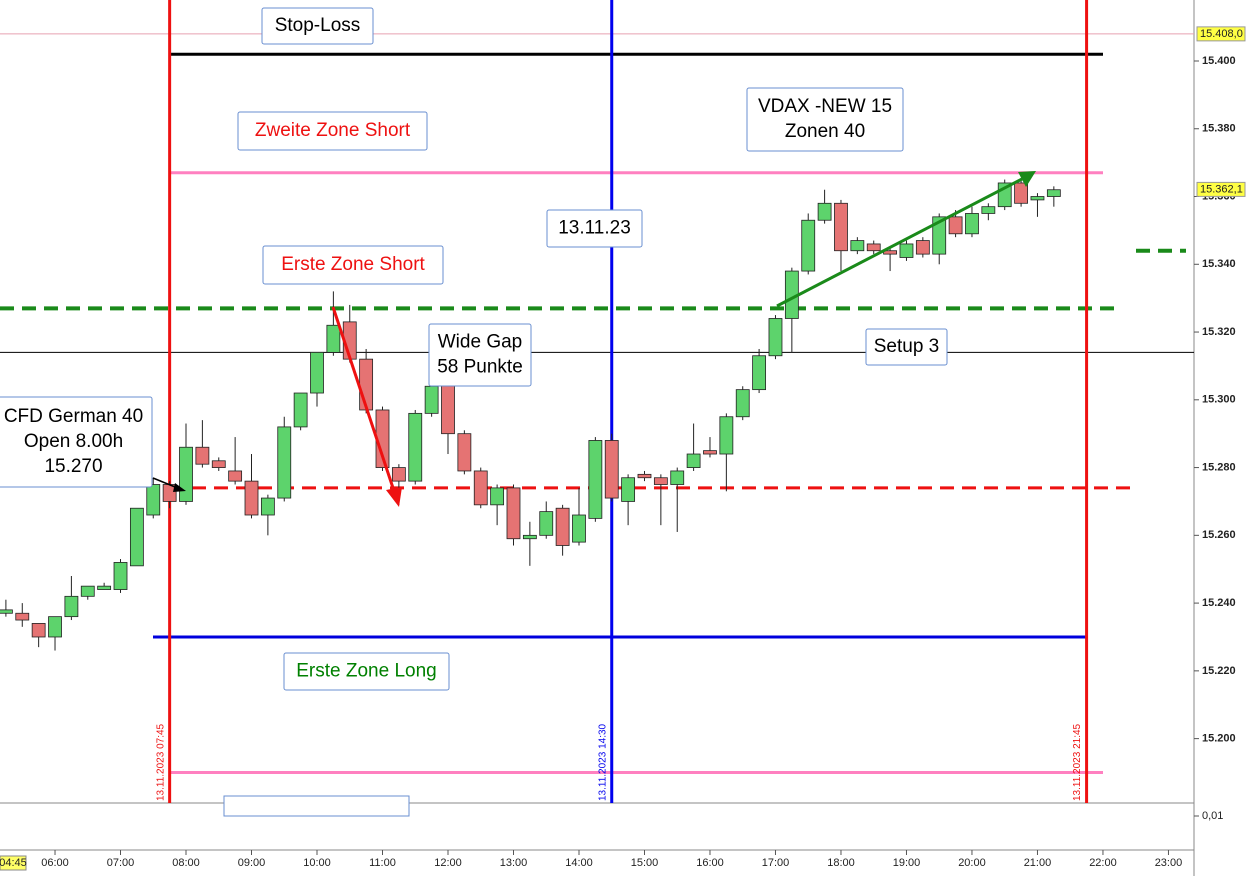 The height and width of the screenshot is (876, 1246). What do you see at coordinates (1219, 603) in the screenshot?
I see `y-tick-label: 15.240` at bounding box center [1219, 603].